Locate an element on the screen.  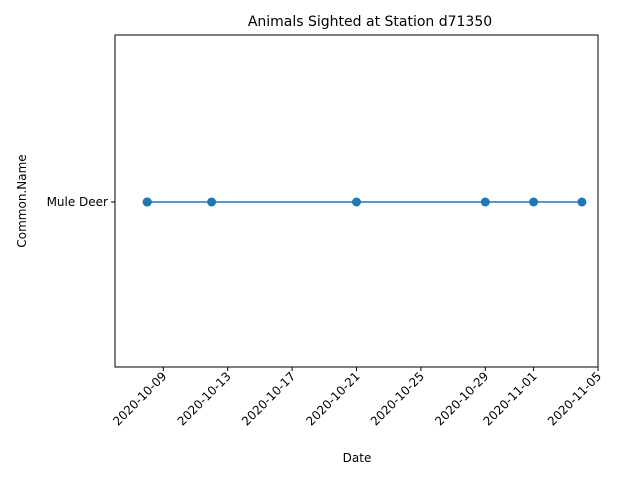
y-axis: Mule Deer is located at coordinates (81, 202).